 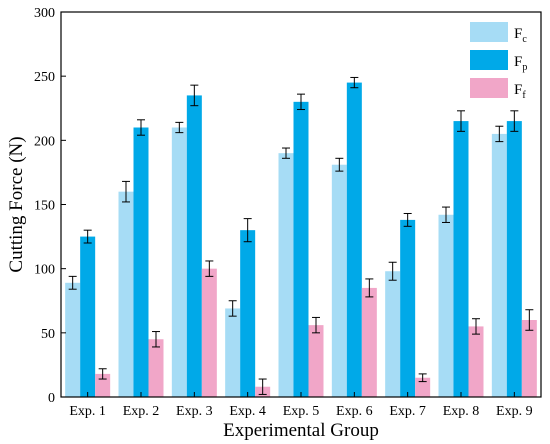 I want to click on x-tick-label: Exp. 5, so click(x=301, y=411).